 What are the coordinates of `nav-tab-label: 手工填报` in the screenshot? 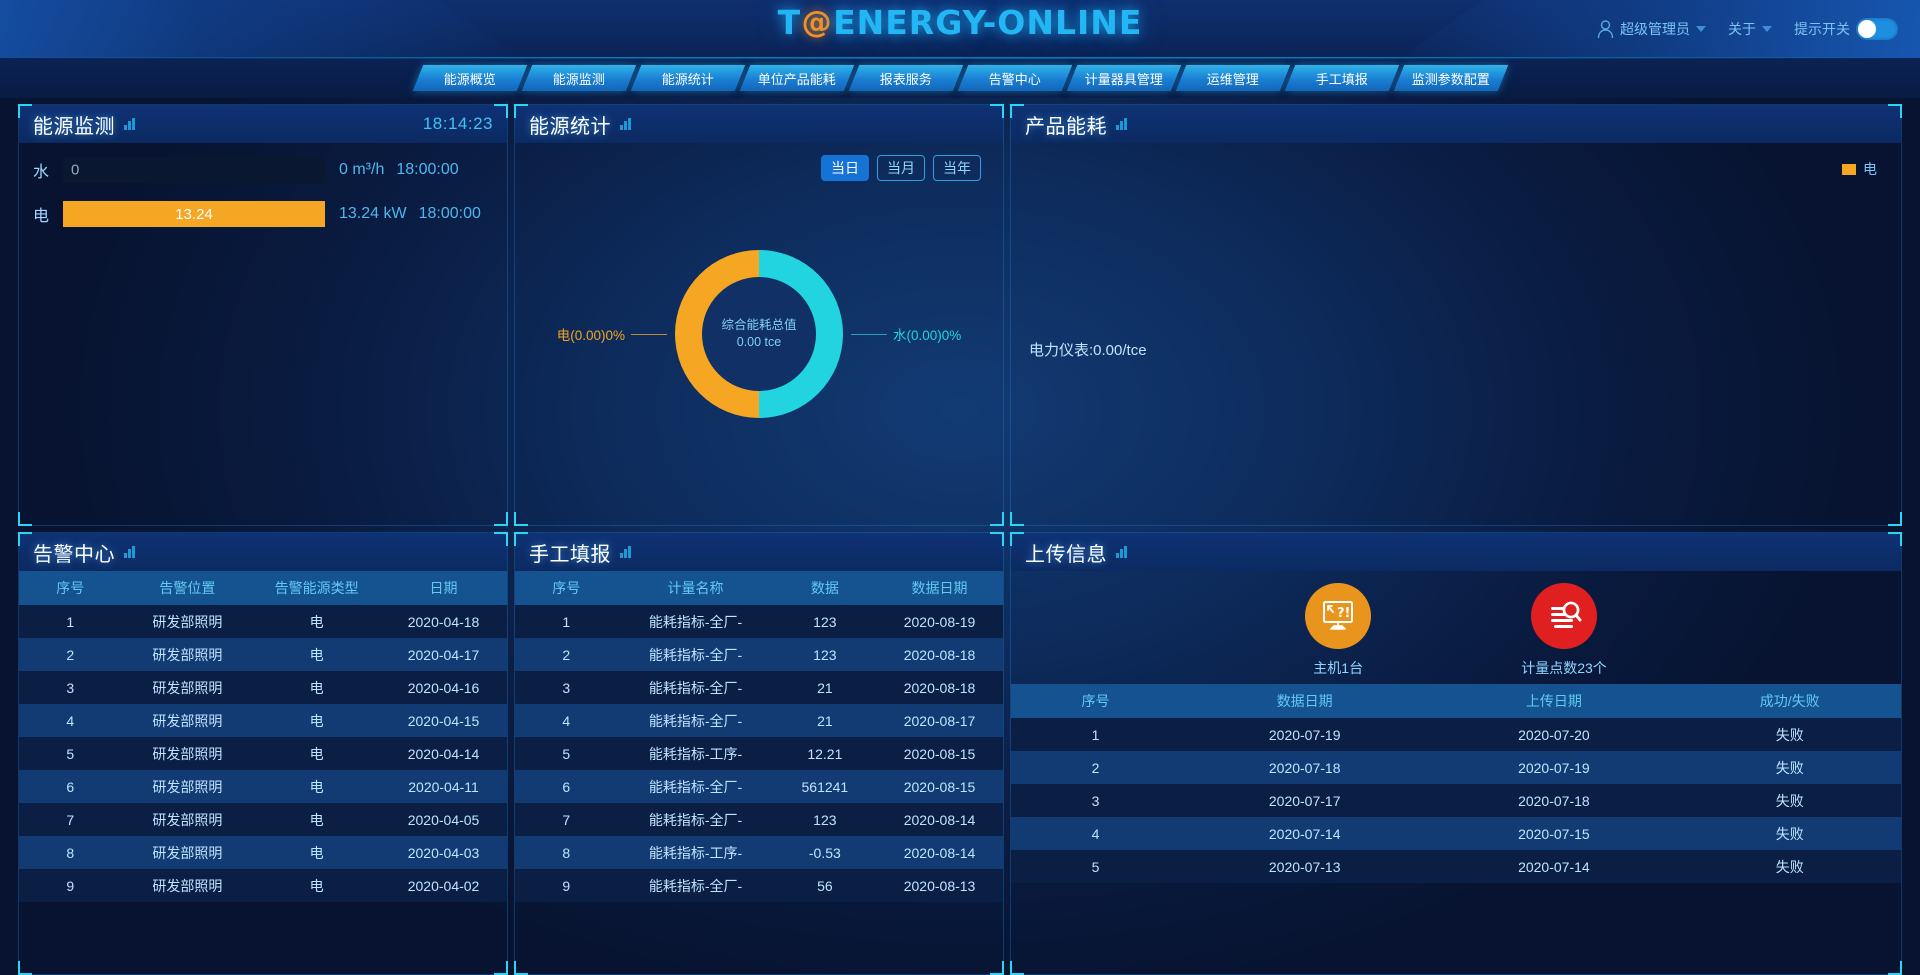 It's located at (1341, 79).